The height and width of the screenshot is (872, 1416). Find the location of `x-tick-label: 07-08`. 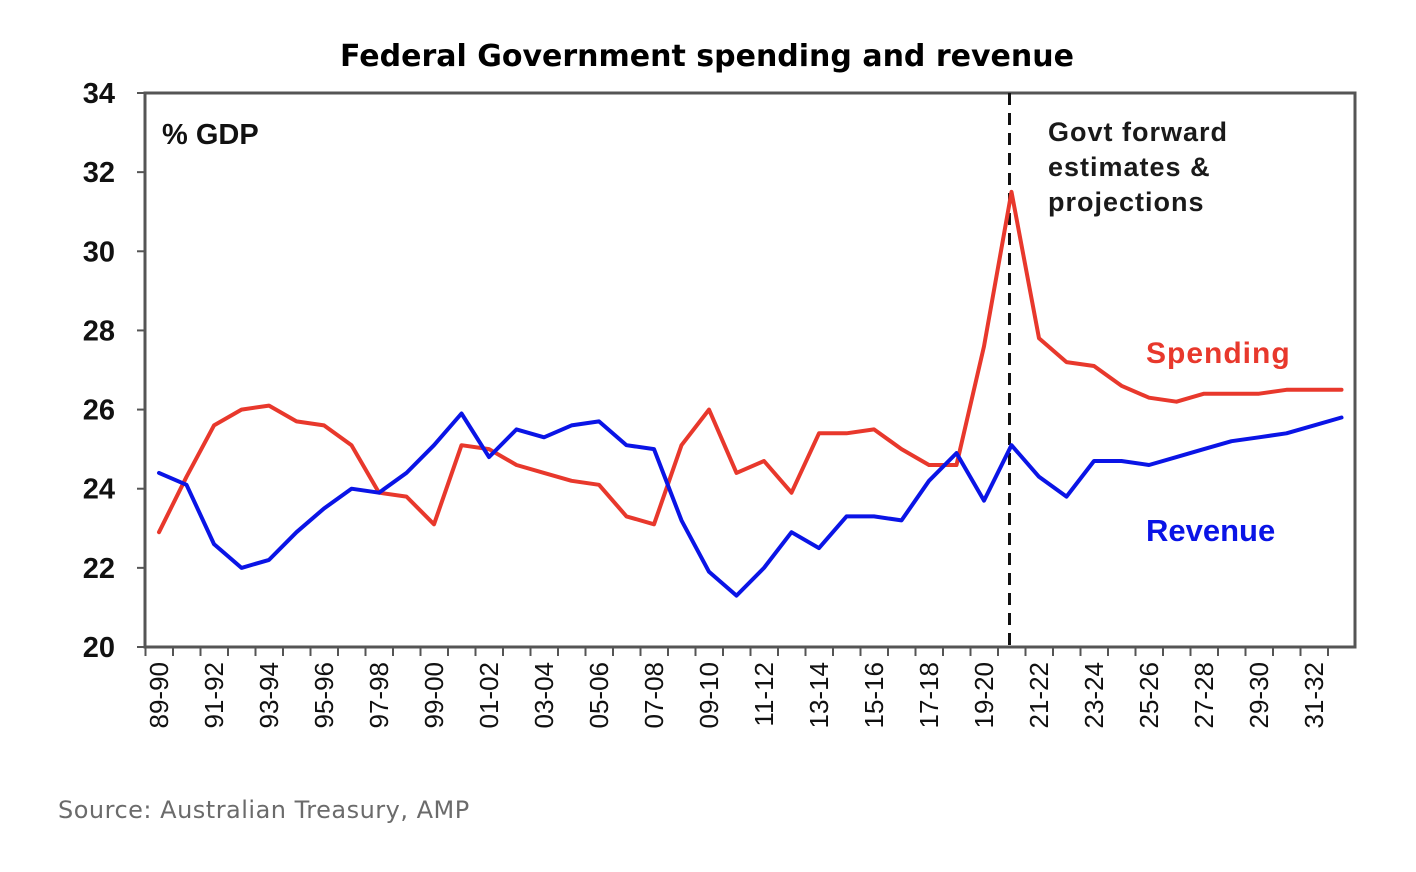

x-tick-label: 07-08 is located at coordinates (654, 695).